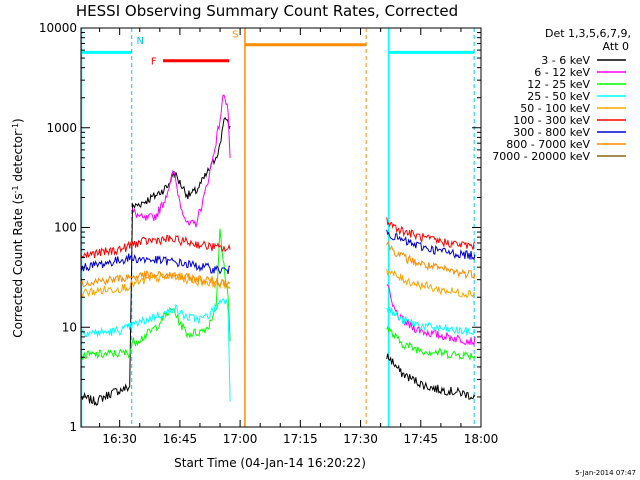 The width and height of the screenshot is (640, 480). I want to click on legend-label-5: 100 - 300 keV, so click(551, 120).